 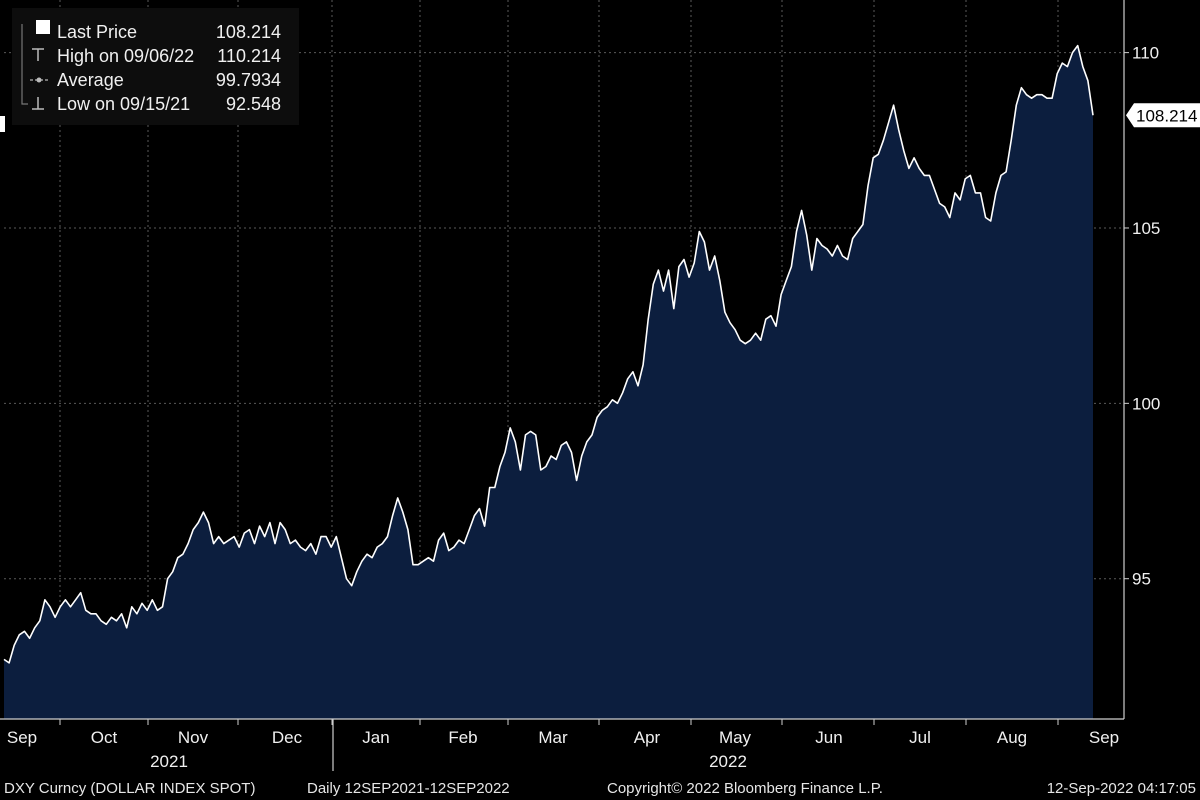 What do you see at coordinates (1141, 579) in the screenshot?
I see `y-tick-label: 95` at bounding box center [1141, 579].